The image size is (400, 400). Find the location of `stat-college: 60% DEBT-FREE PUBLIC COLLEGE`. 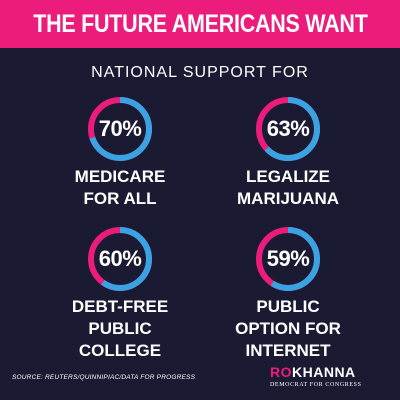

stat-college: 60% DEBT-FREE PUBLIC COLLEGE is located at coordinates (120, 296).